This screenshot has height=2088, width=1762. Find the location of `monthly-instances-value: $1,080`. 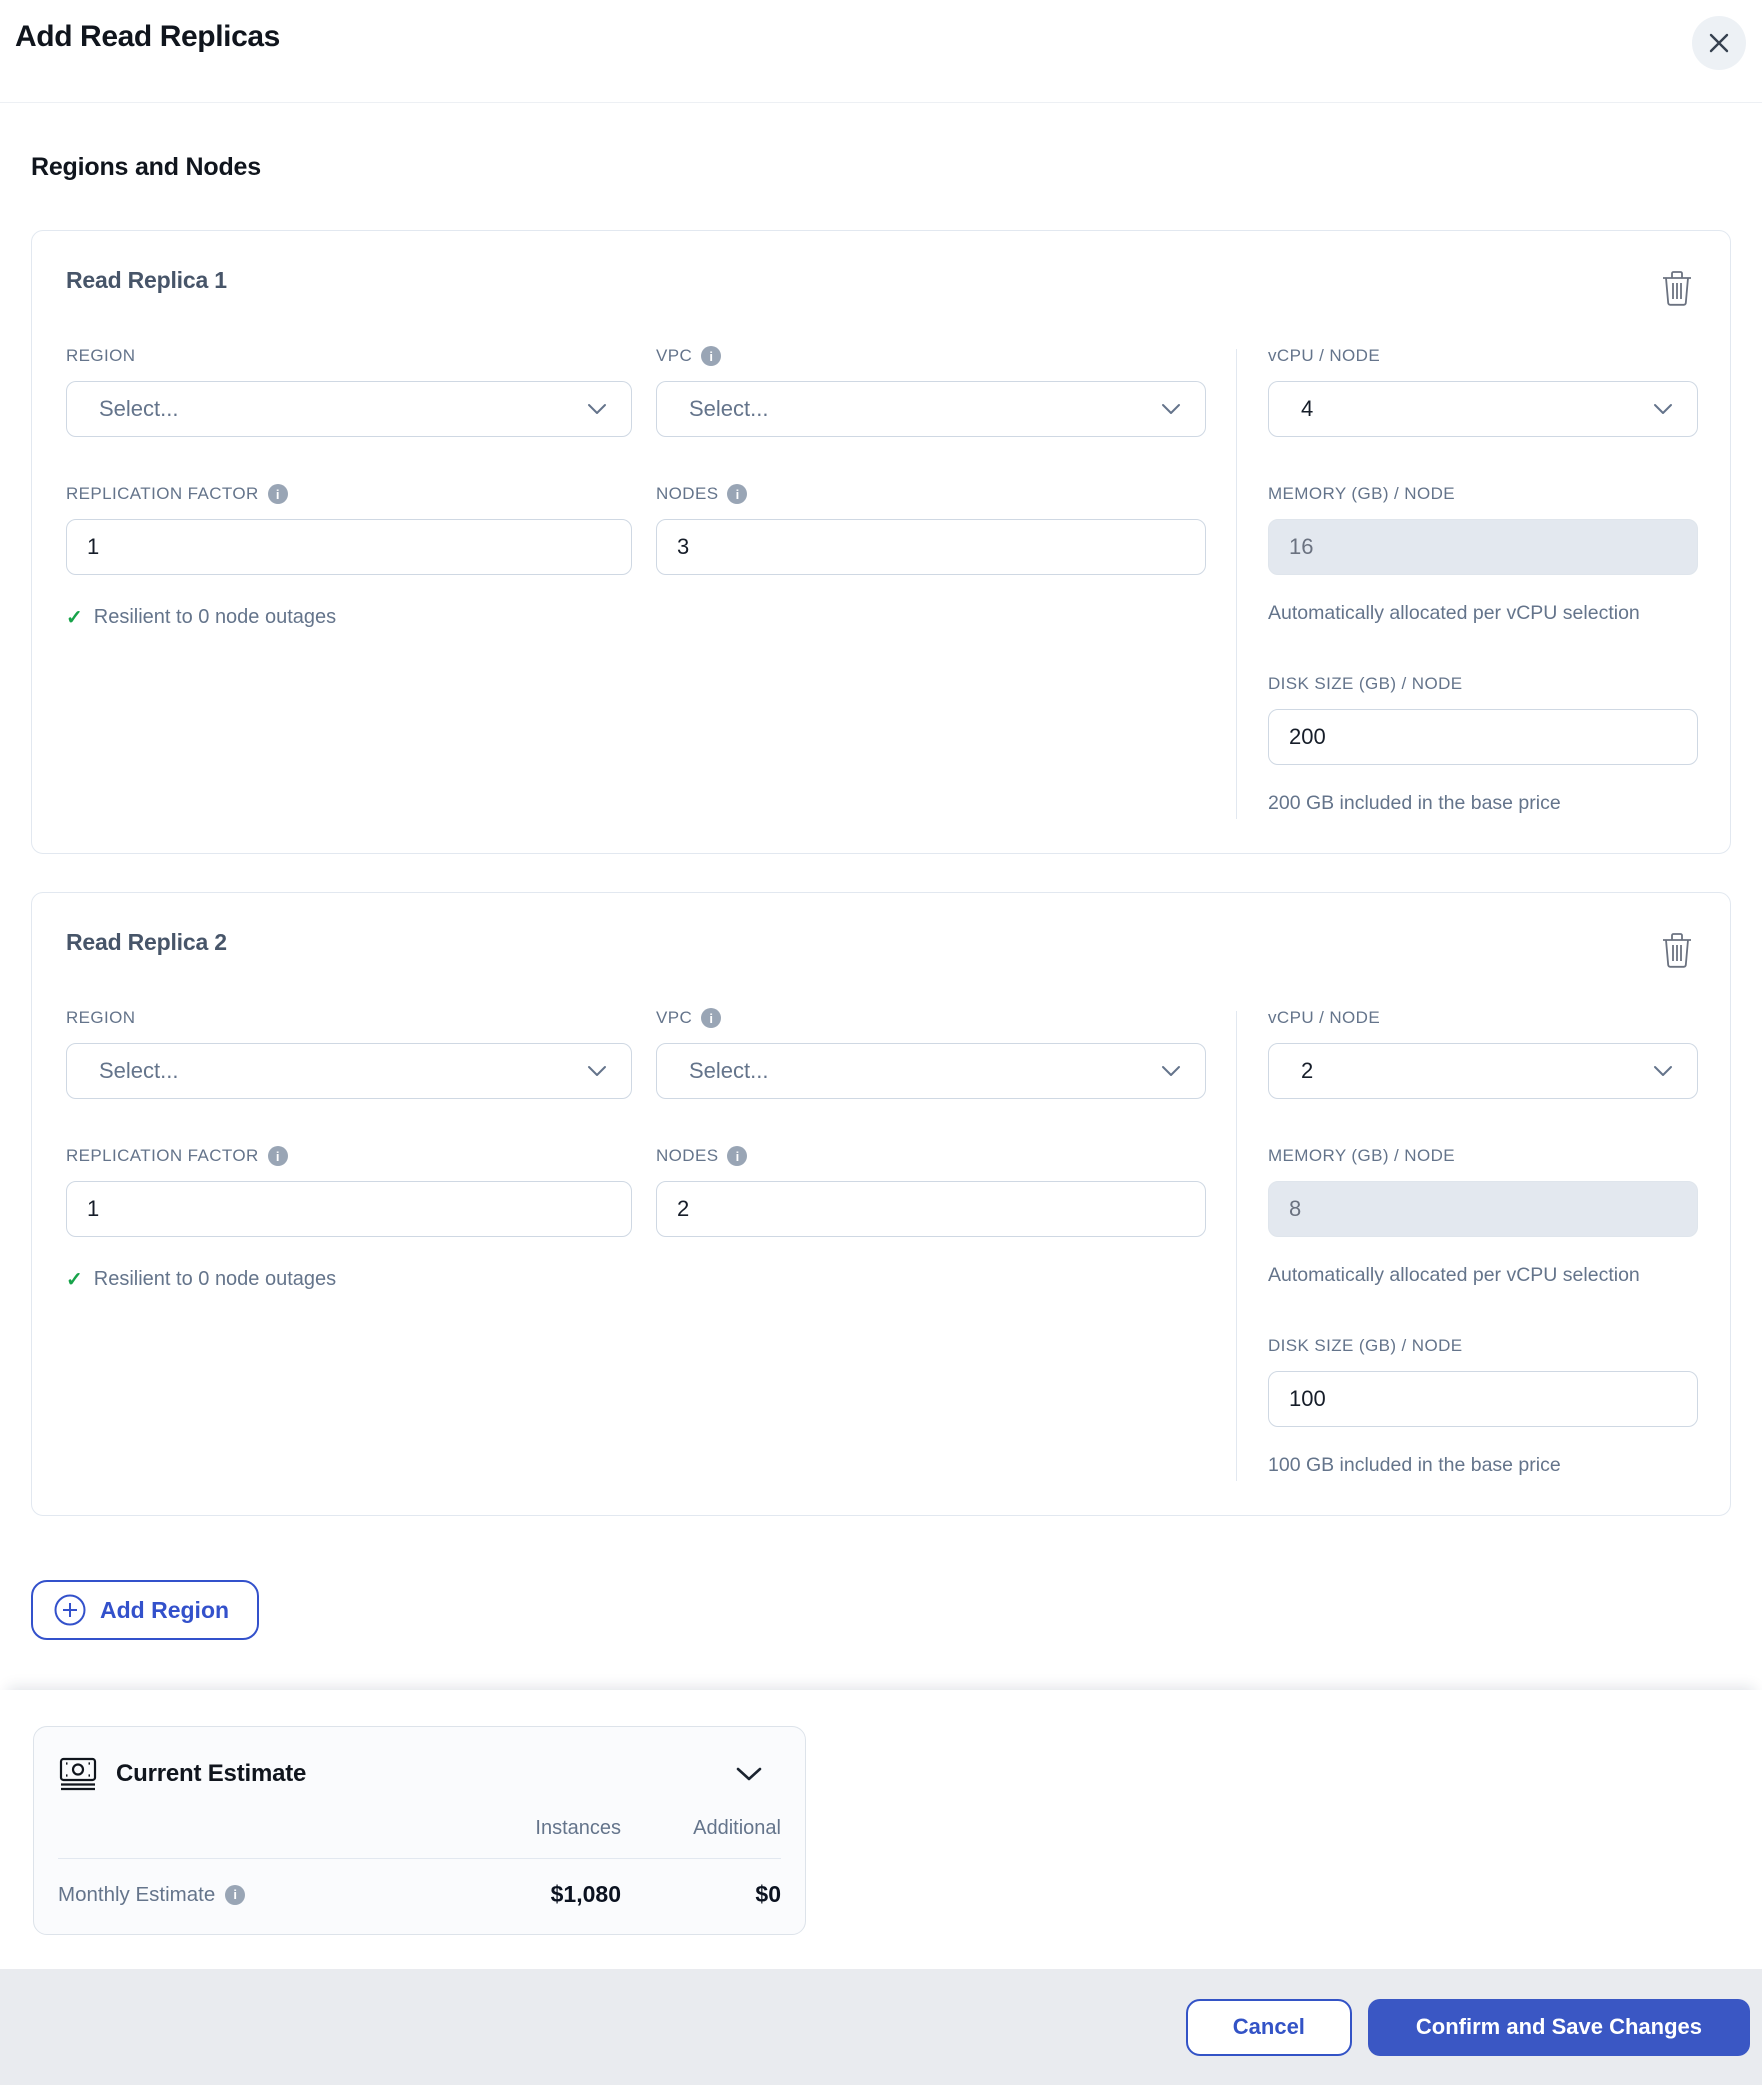

monthly-instances-value: $1,080 is located at coordinates (585, 1894).